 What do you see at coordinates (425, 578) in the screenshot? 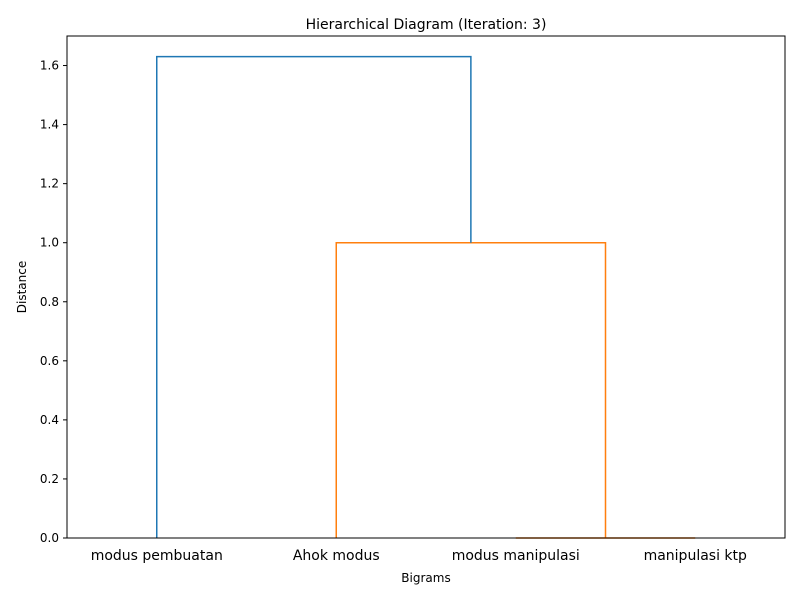
I see `x-axis-label: Bigrams` at bounding box center [425, 578].